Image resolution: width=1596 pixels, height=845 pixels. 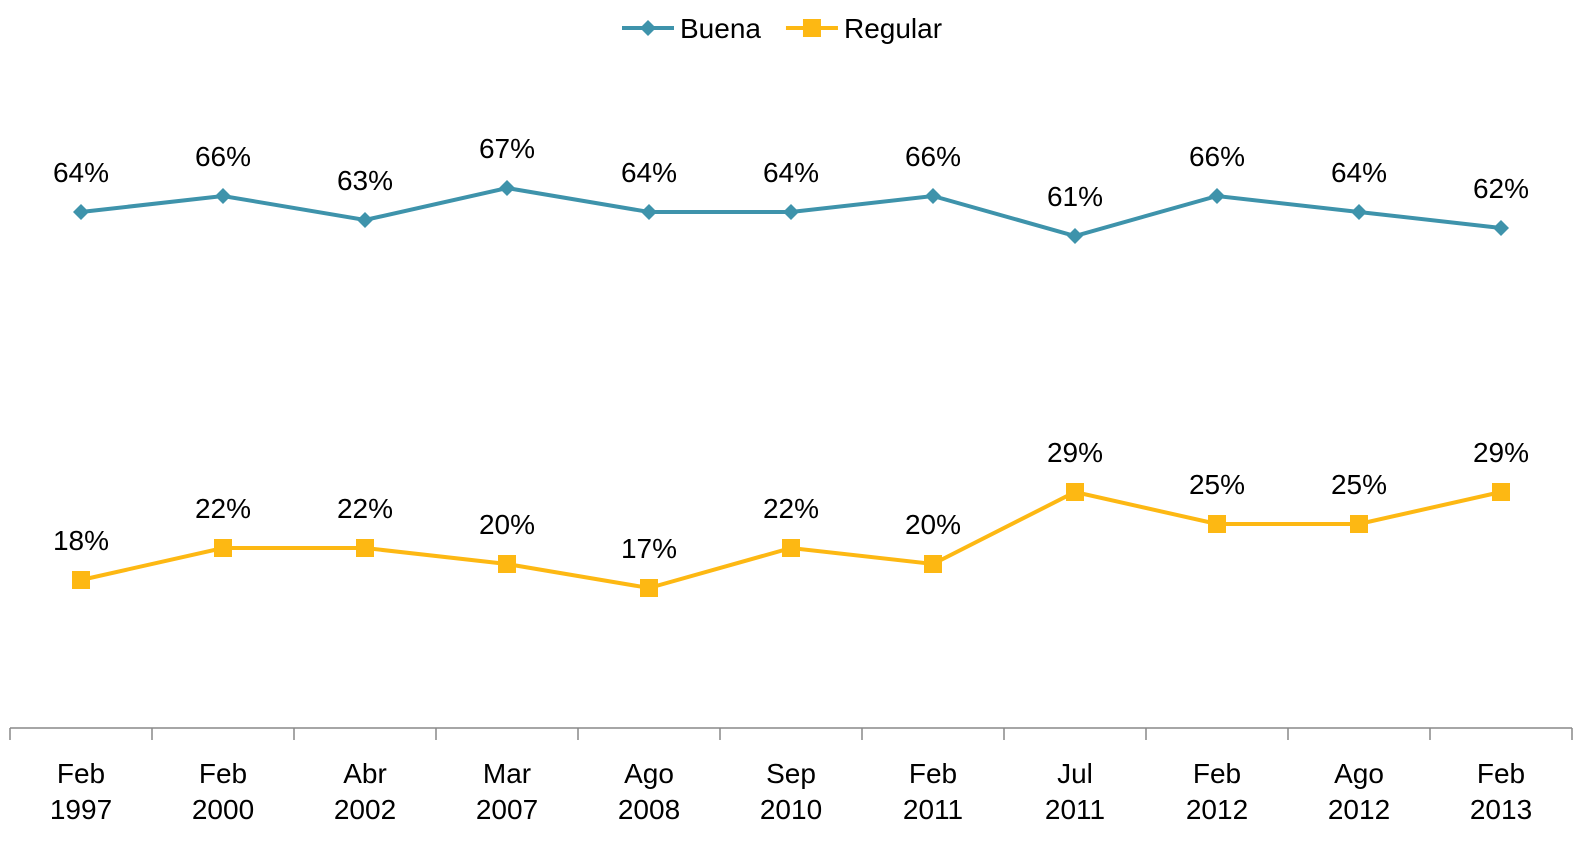 I want to click on data-label: 63%, so click(x=365, y=180).